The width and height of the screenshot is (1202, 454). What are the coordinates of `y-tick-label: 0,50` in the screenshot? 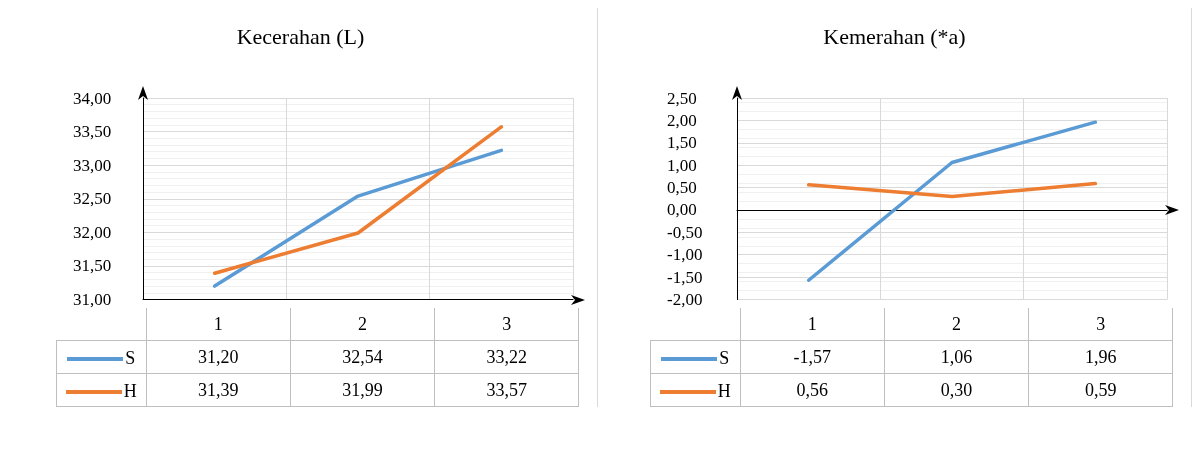 It's located at (682, 188).